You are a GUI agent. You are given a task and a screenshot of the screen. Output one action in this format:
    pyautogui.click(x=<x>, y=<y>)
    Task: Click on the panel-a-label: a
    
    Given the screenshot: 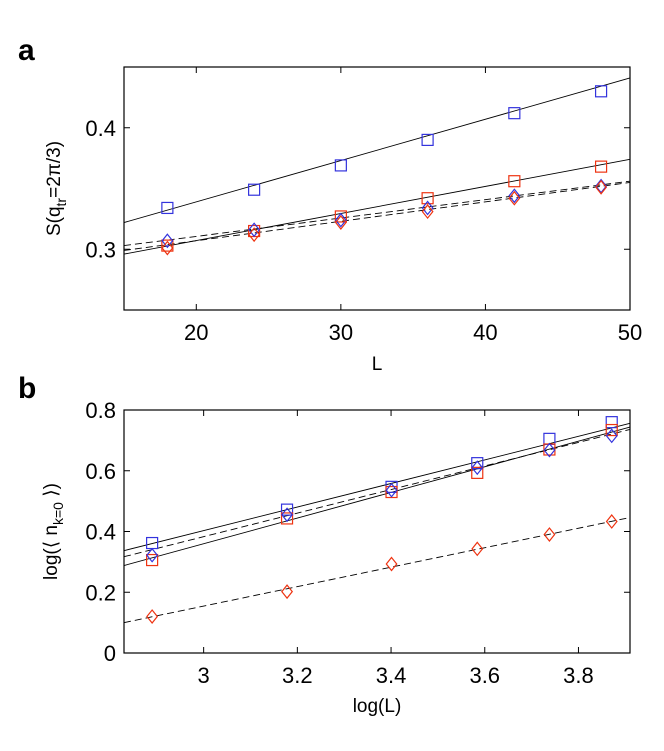 What is the action you would take?
    pyautogui.click(x=26, y=50)
    